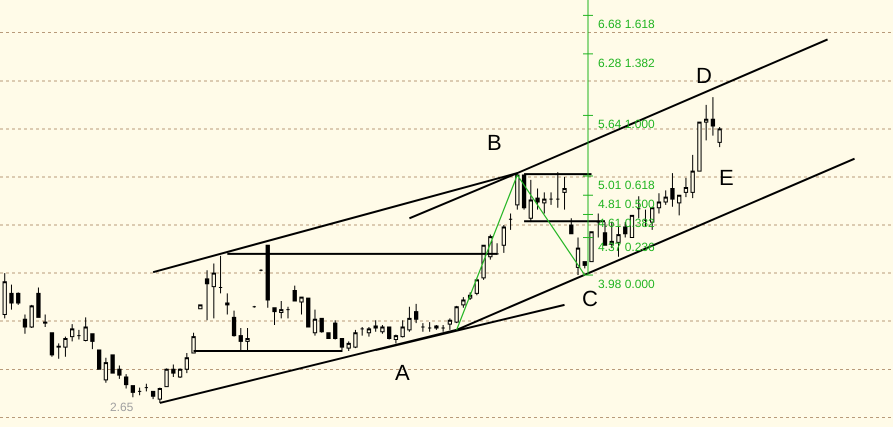  What do you see at coordinates (494, 142) in the screenshot?
I see `annotation: B` at bounding box center [494, 142].